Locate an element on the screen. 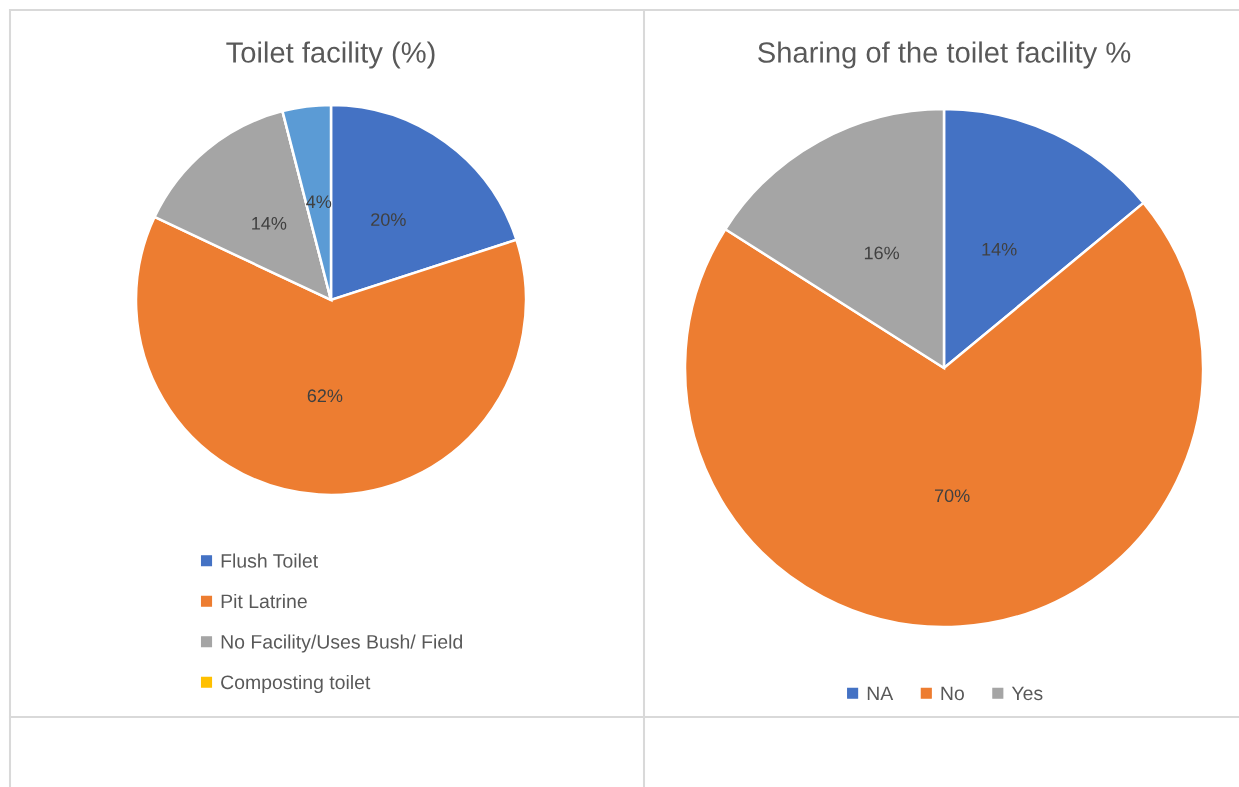 This screenshot has width=1239, height=787. legend-label: Flush Toilet is located at coordinates (269, 560).